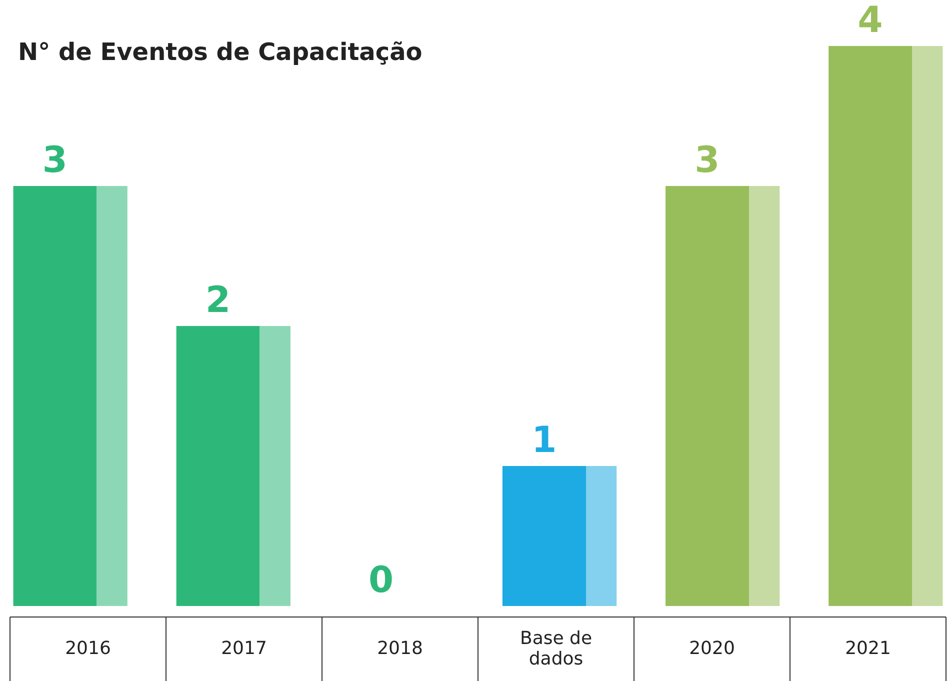  What do you see at coordinates (220, 52) in the screenshot?
I see `chart-title: N° de Eventos de Capacitação` at bounding box center [220, 52].